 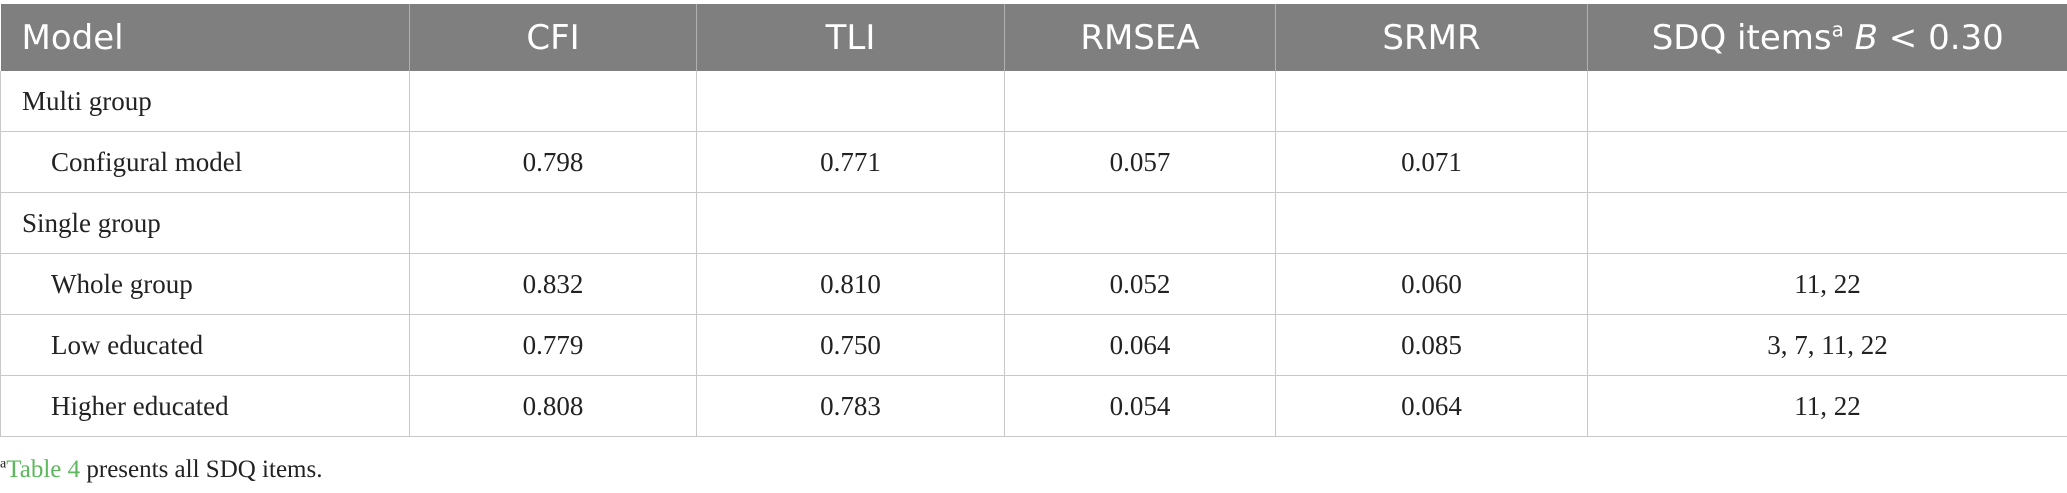 I want to click on table-row: Multi group, so click(x=1033, y=101).